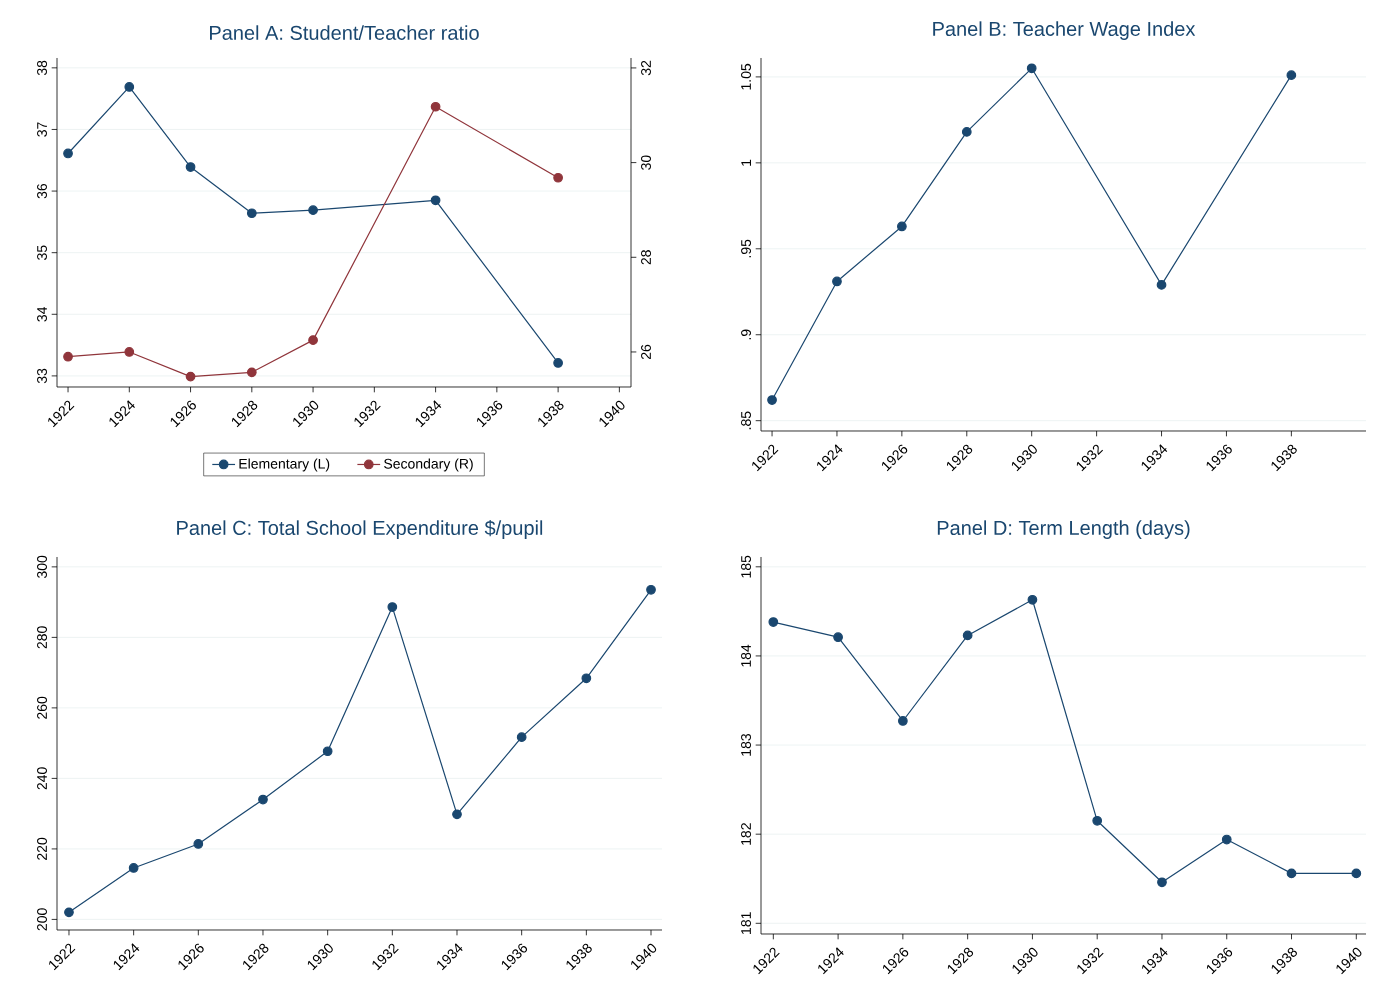 This screenshot has height=994, width=1373. Describe the element at coordinates (1063, 529) in the screenshot. I see `chart-title: Panel D: Term Length (days)` at that location.